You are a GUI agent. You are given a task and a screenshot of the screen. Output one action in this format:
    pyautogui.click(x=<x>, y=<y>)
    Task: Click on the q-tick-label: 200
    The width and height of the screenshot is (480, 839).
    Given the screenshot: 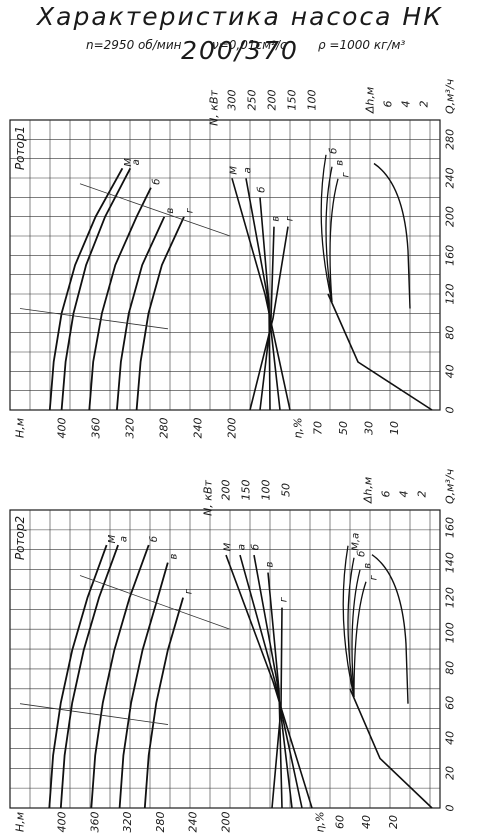 What is the action you would take?
    pyautogui.click(x=450, y=216)
    